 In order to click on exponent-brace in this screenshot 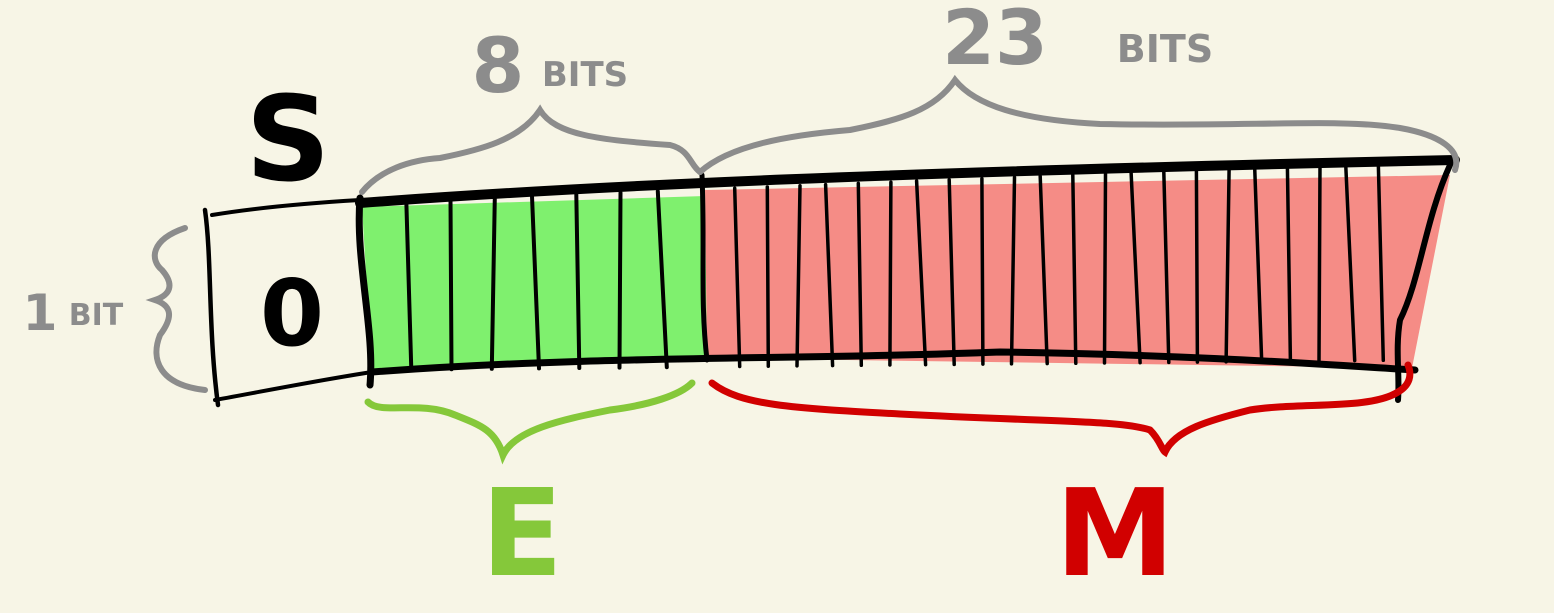, I will do `click(530, 422)`.